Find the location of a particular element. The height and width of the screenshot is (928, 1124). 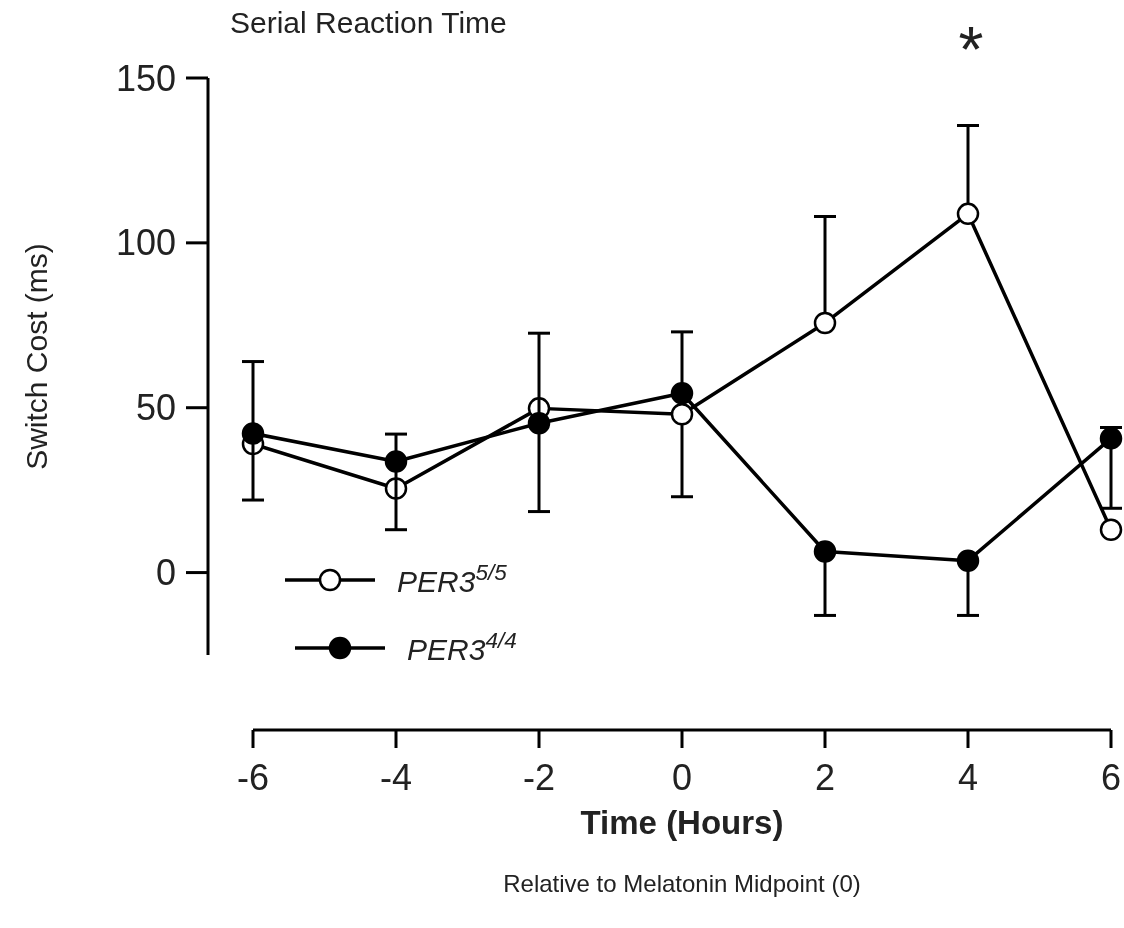

y-tick-label: 150 is located at coordinates (145, 78).